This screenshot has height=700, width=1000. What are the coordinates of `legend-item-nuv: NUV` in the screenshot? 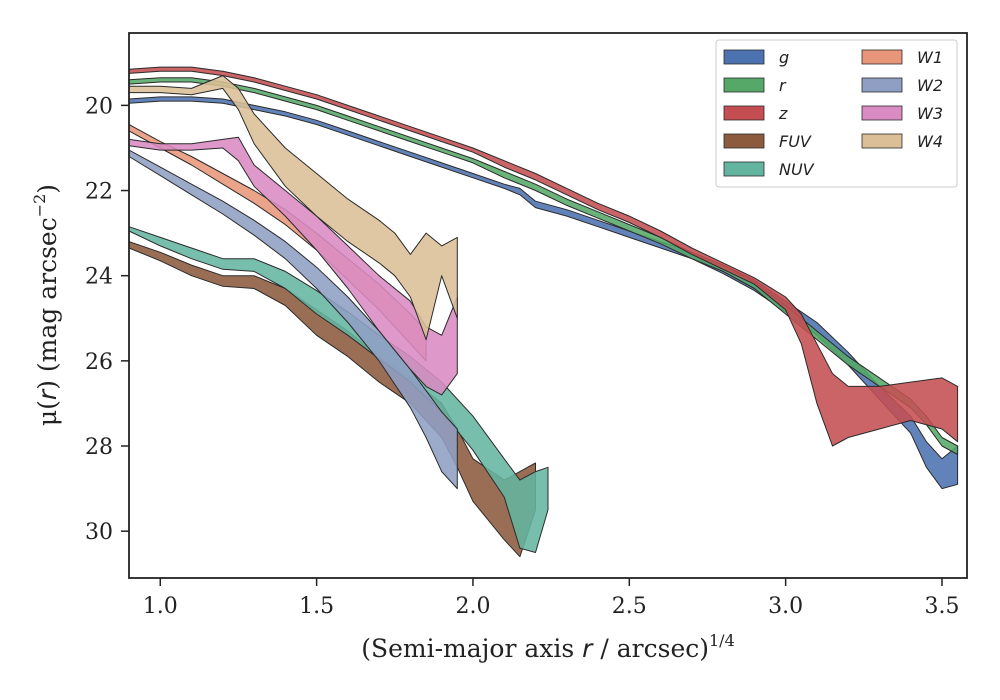 It's located at (769, 169).